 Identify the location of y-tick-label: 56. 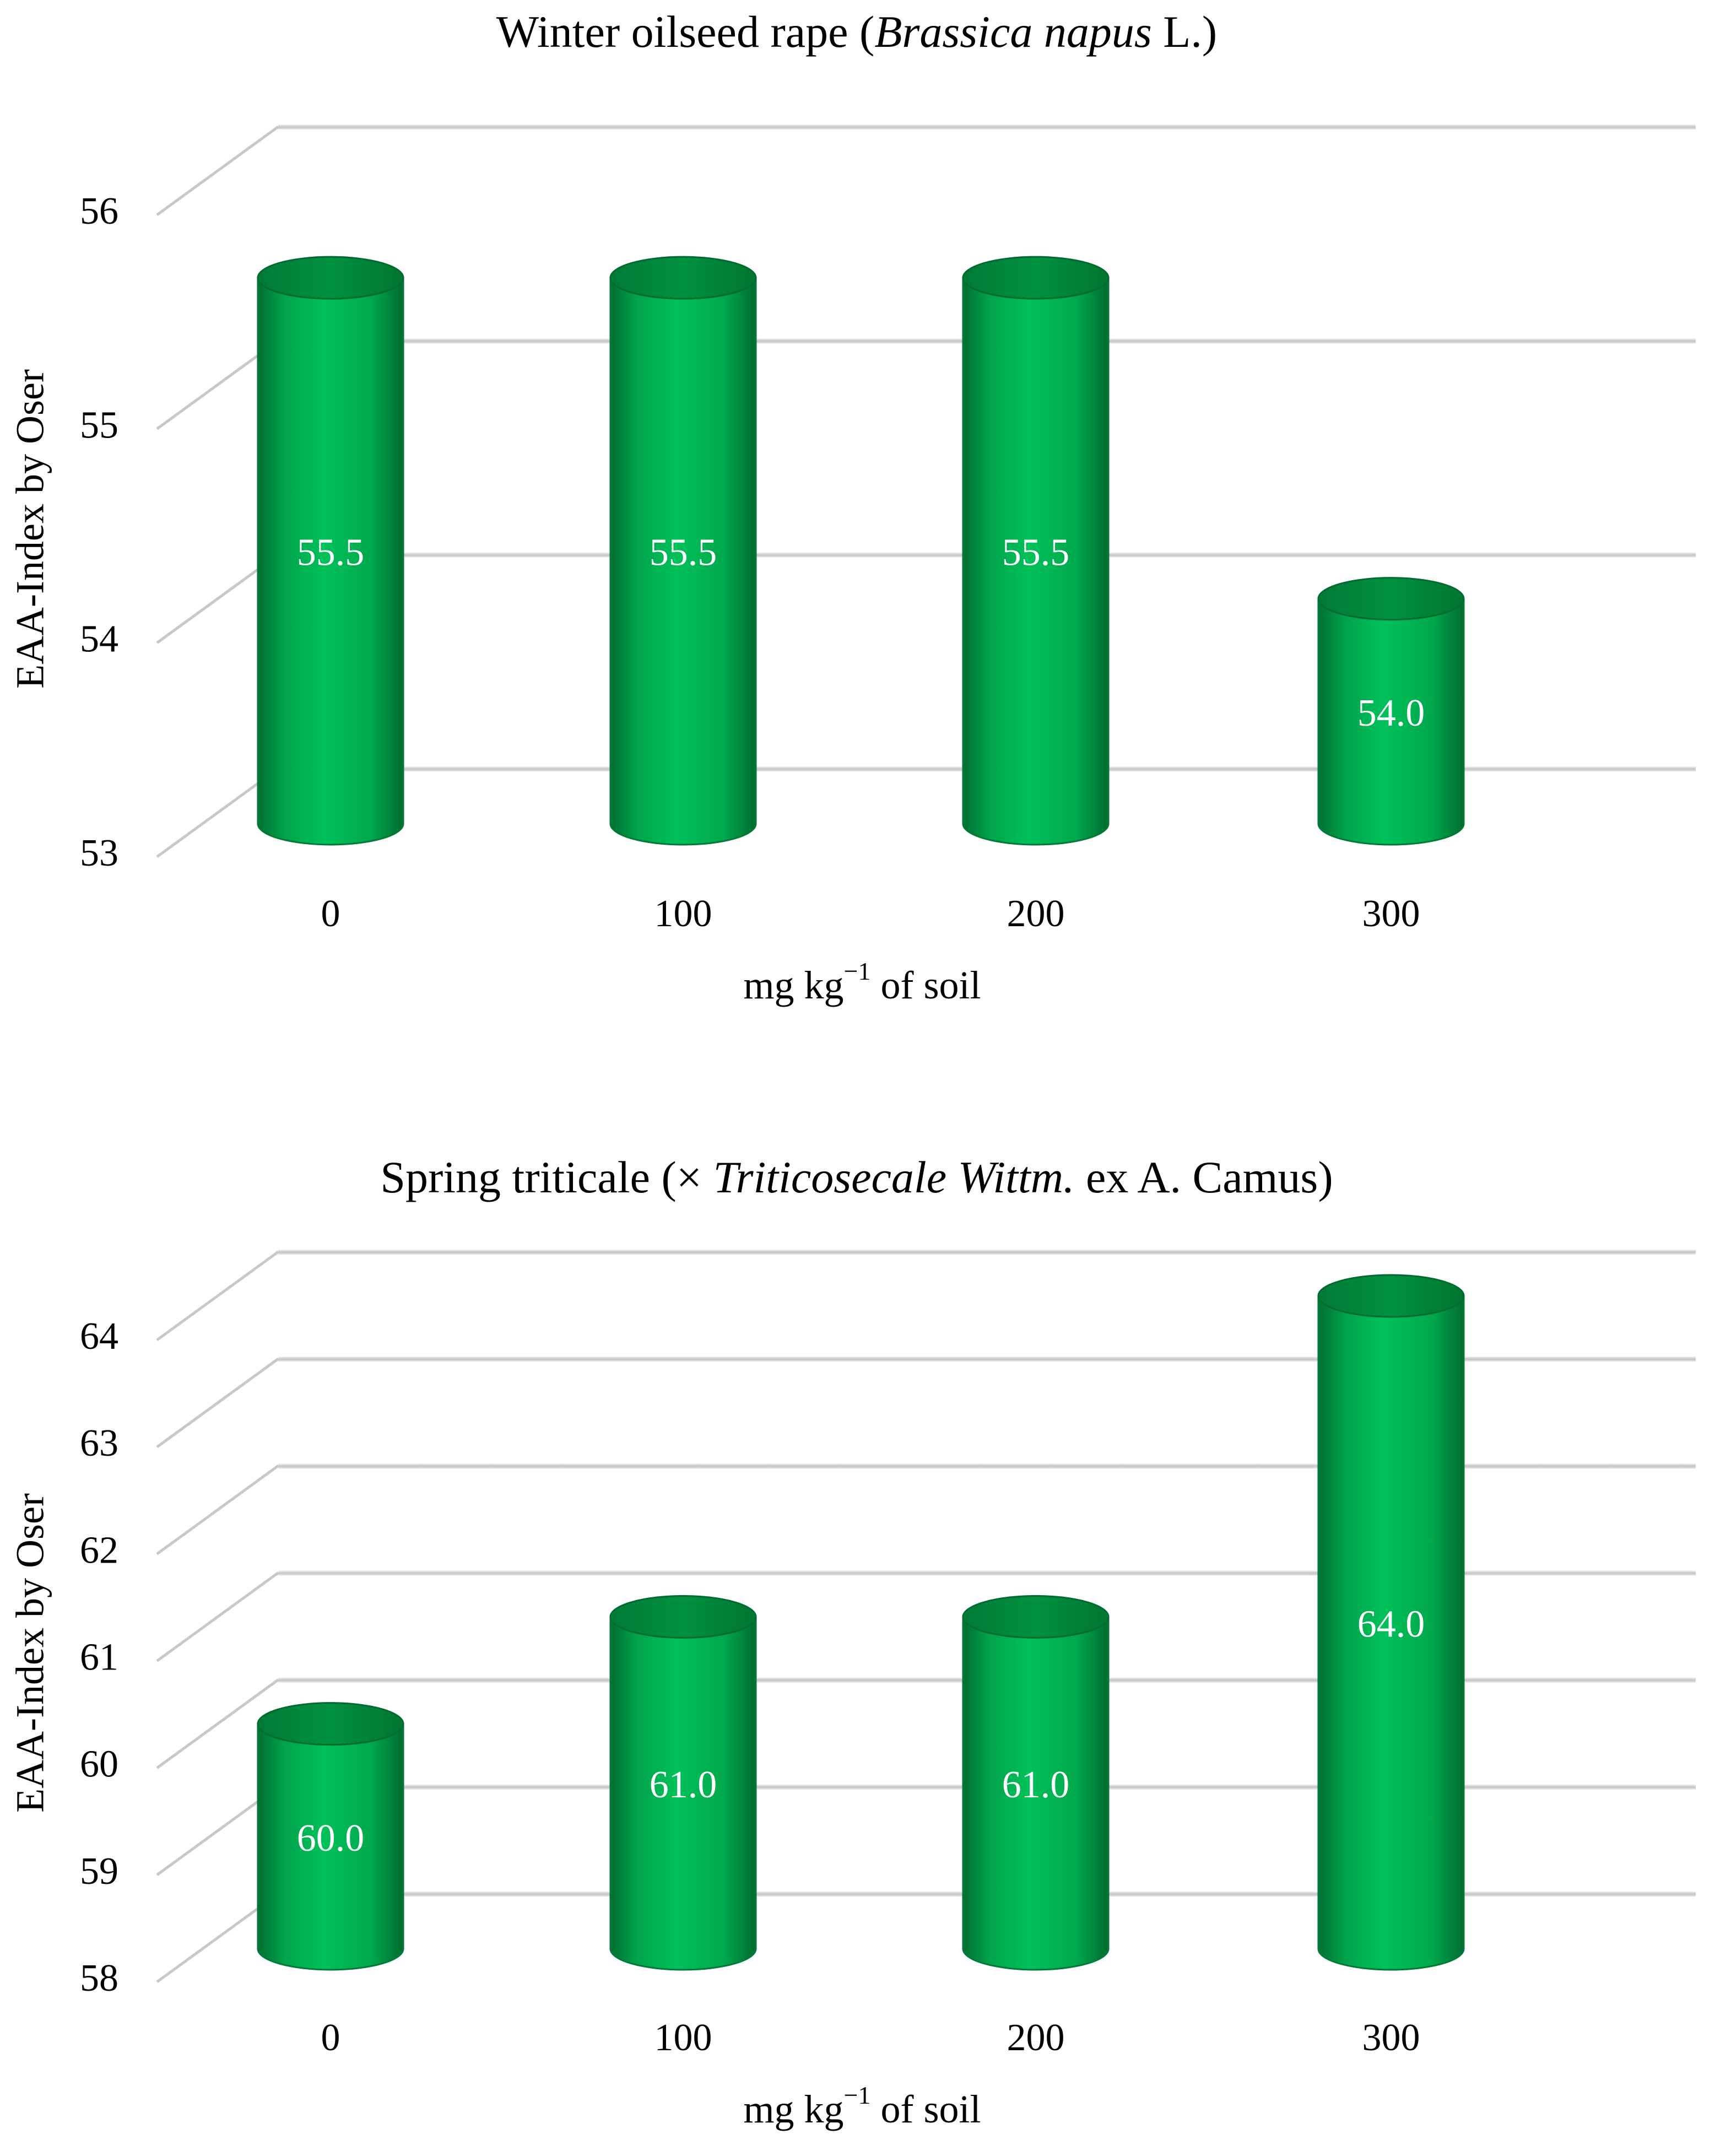
(99, 211).